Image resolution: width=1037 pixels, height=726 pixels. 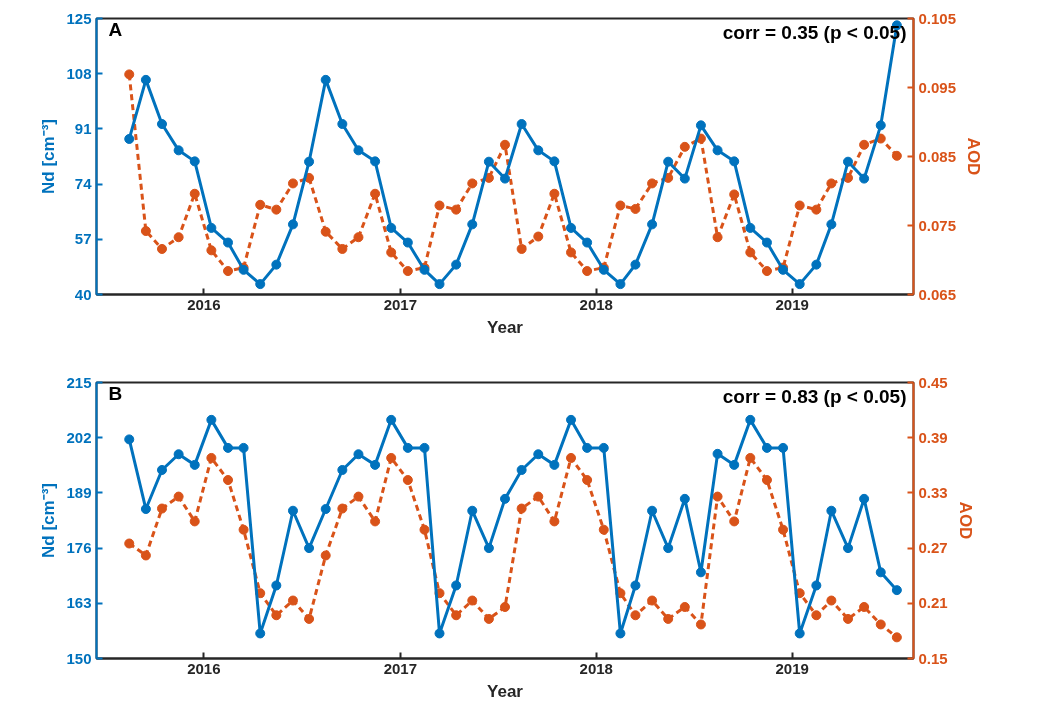 What do you see at coordinates (937, 156) in the screenshot?
I see `y2-tick-label: 0.085` at bounding box center [937, 156].